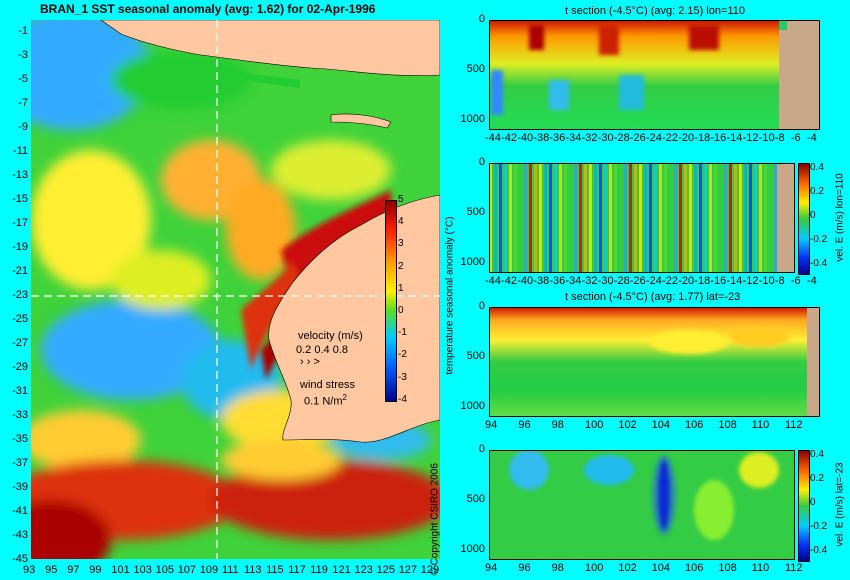 Image resolution: width=850 pixels, height=580 pixels. Describe the element at coordinates (20, 391) in the screenshot. I see `map-lat-tick: -31` at that location.